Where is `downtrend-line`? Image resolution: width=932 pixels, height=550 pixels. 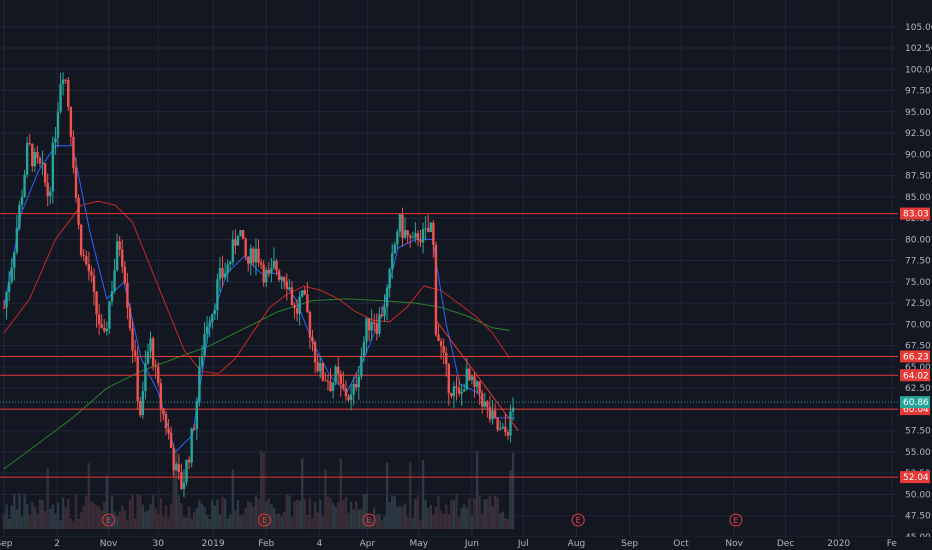 downtrend-line is located at coordinates (477, 375).